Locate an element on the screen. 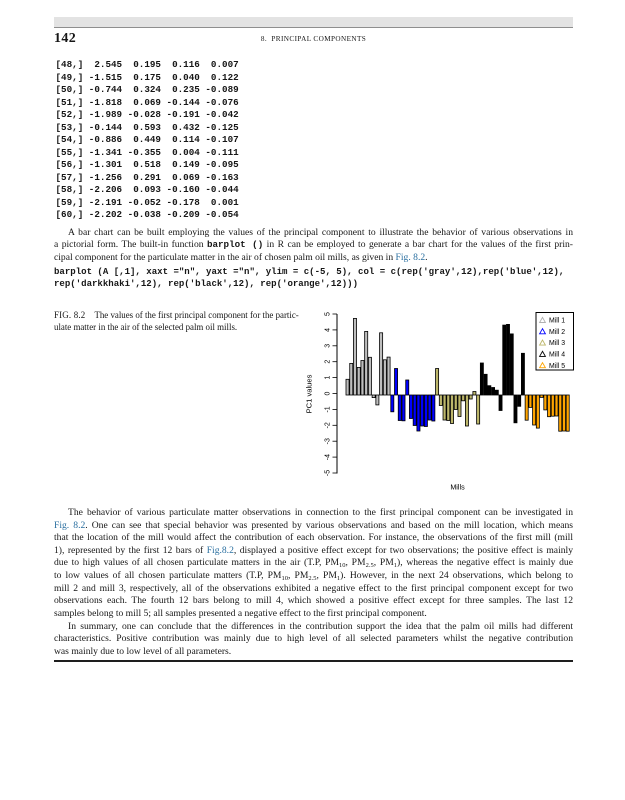  svg-text: Mill 2 is located at coordinates (557, 332).